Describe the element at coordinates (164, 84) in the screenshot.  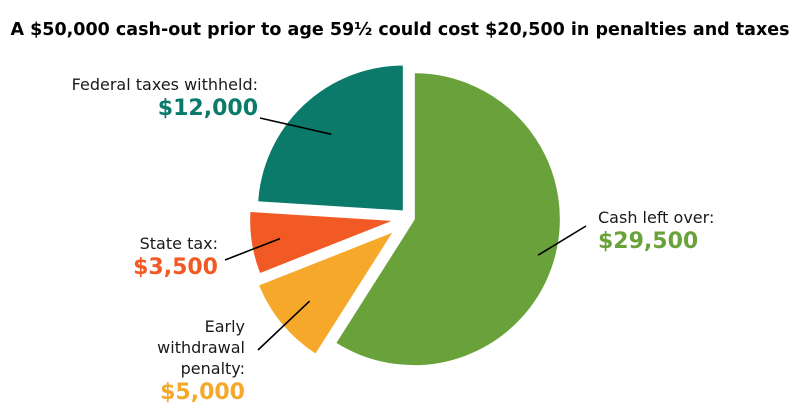
I see `label-federal-name: Federal taxes withheld:` at that location.